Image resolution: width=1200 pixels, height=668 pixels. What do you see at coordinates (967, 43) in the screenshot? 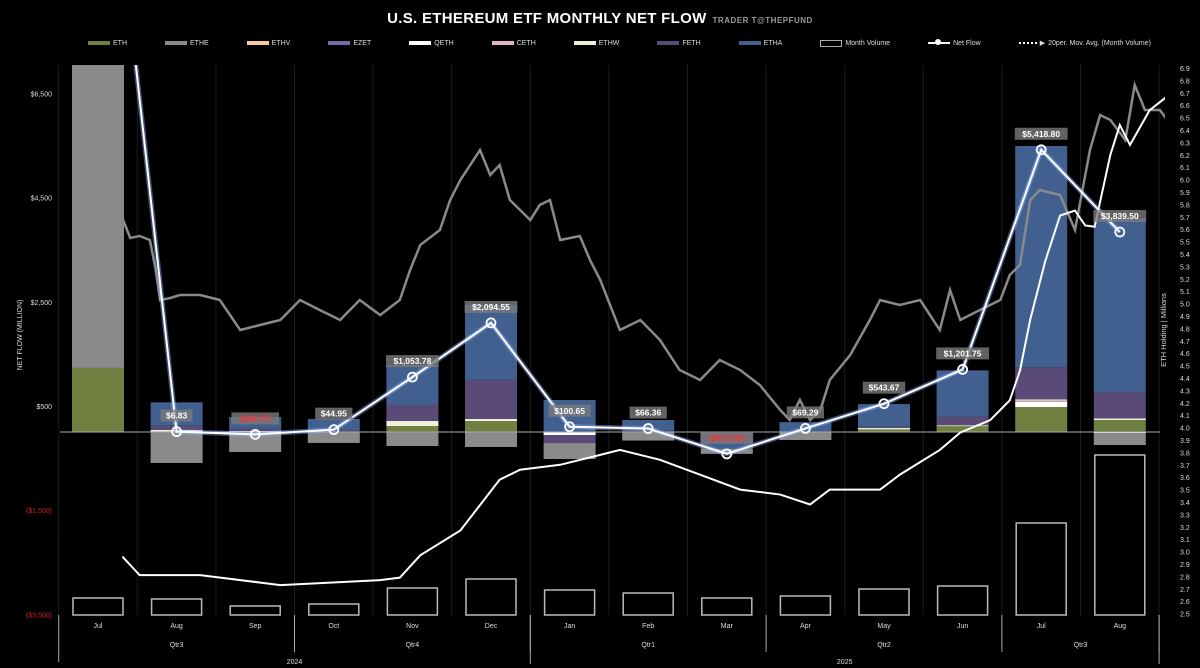
I see `legend-label: Net Flow` at bounding box center [967, 43].